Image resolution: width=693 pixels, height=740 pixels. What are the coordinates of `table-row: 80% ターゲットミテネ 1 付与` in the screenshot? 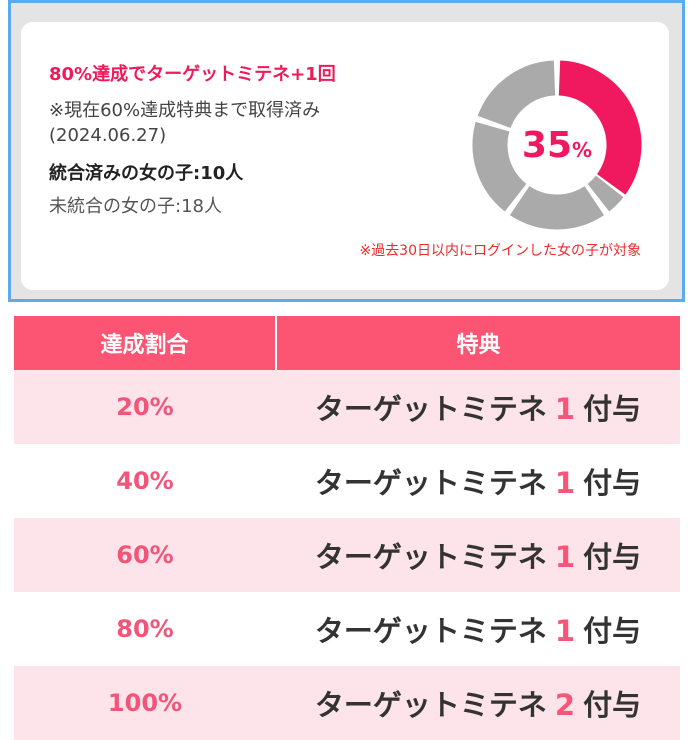 It's located at (347, 629).